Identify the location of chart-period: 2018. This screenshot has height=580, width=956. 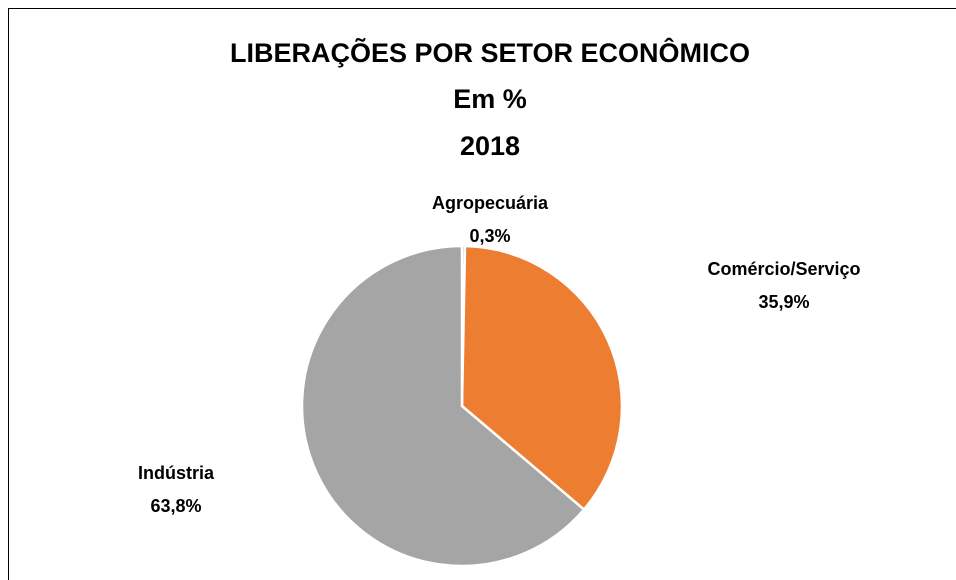
(490, 146).